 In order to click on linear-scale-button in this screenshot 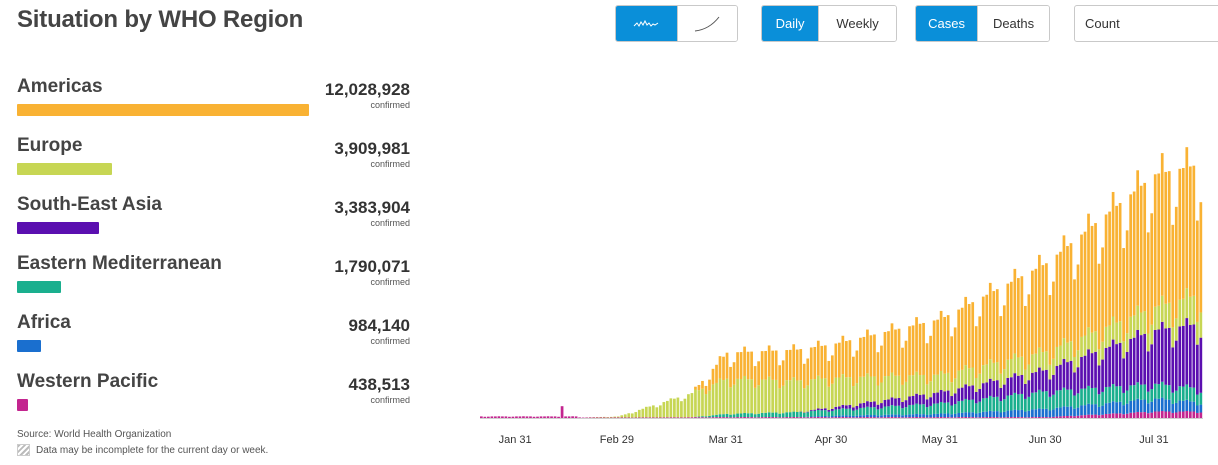, I will do `click(646, 23)`.